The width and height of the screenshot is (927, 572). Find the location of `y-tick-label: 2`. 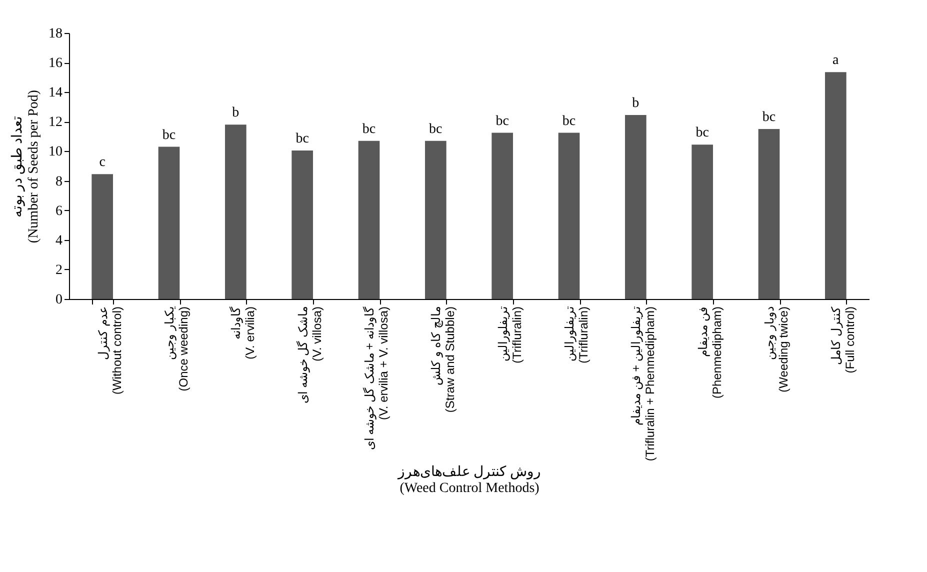

y-tick-label: 2 is located at coordinates (59, 270).